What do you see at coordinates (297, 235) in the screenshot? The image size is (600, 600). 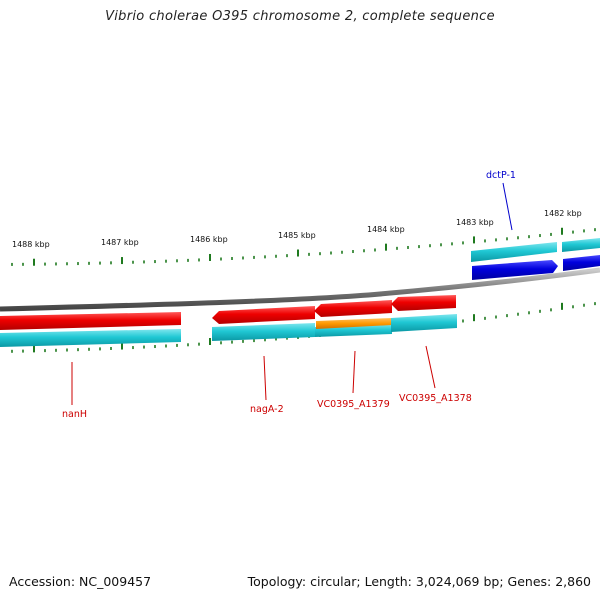 I see `scale-label-1485: 1485 kbp` at bounding box center [297, 235].